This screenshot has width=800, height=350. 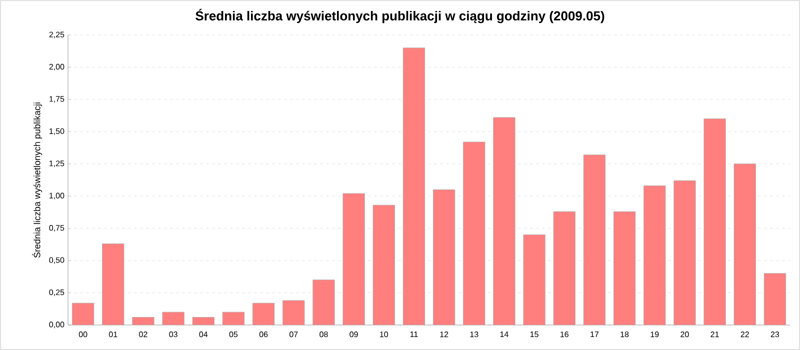 I want to click on y-tick-label: 0,75, so click(x=56, y=228).